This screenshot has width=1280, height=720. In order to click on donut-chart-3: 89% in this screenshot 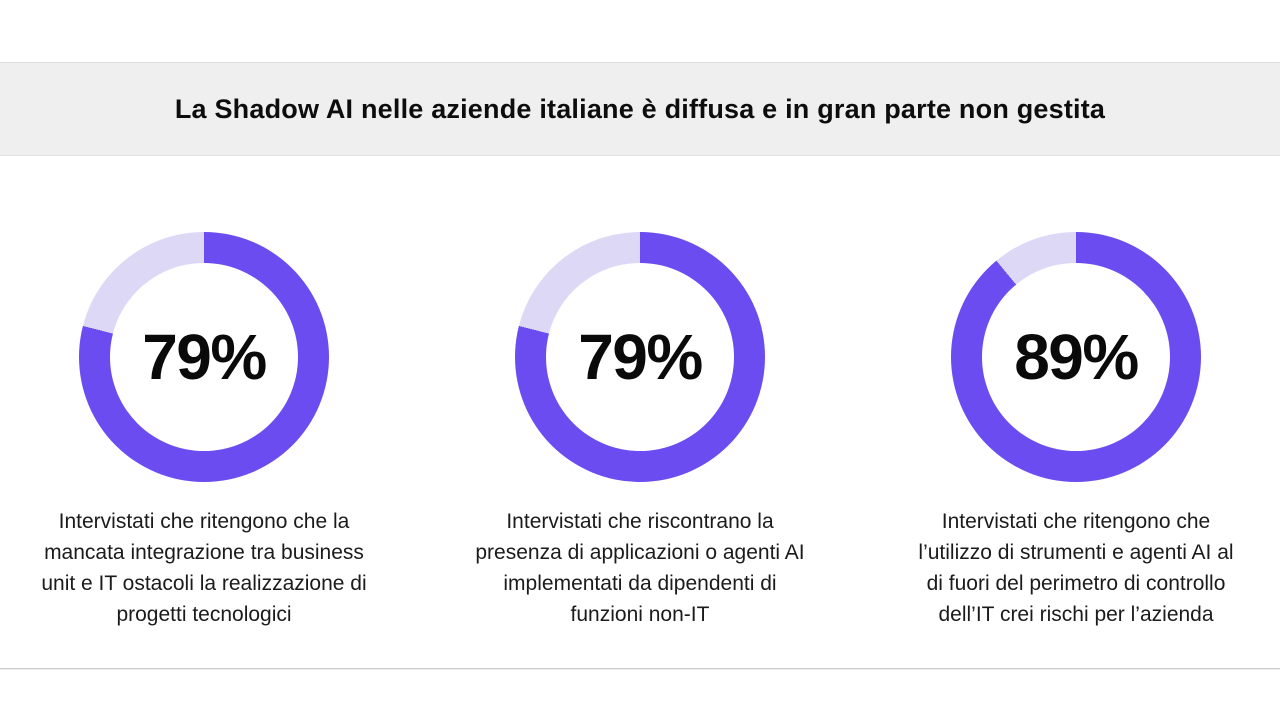, I will do `click(1076, 357)`.